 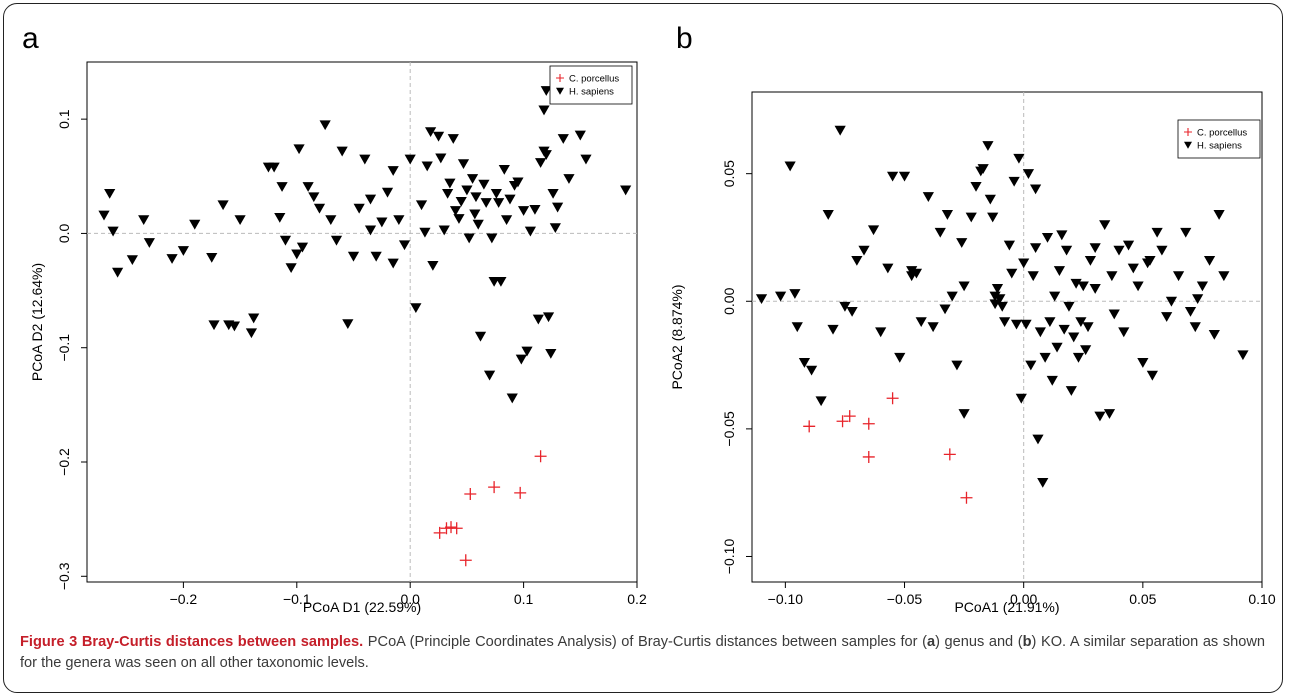 What do you see at coordinates (684, 38) in the screenshot?
I see `panel-label: b` at bounding box center [684, 38].